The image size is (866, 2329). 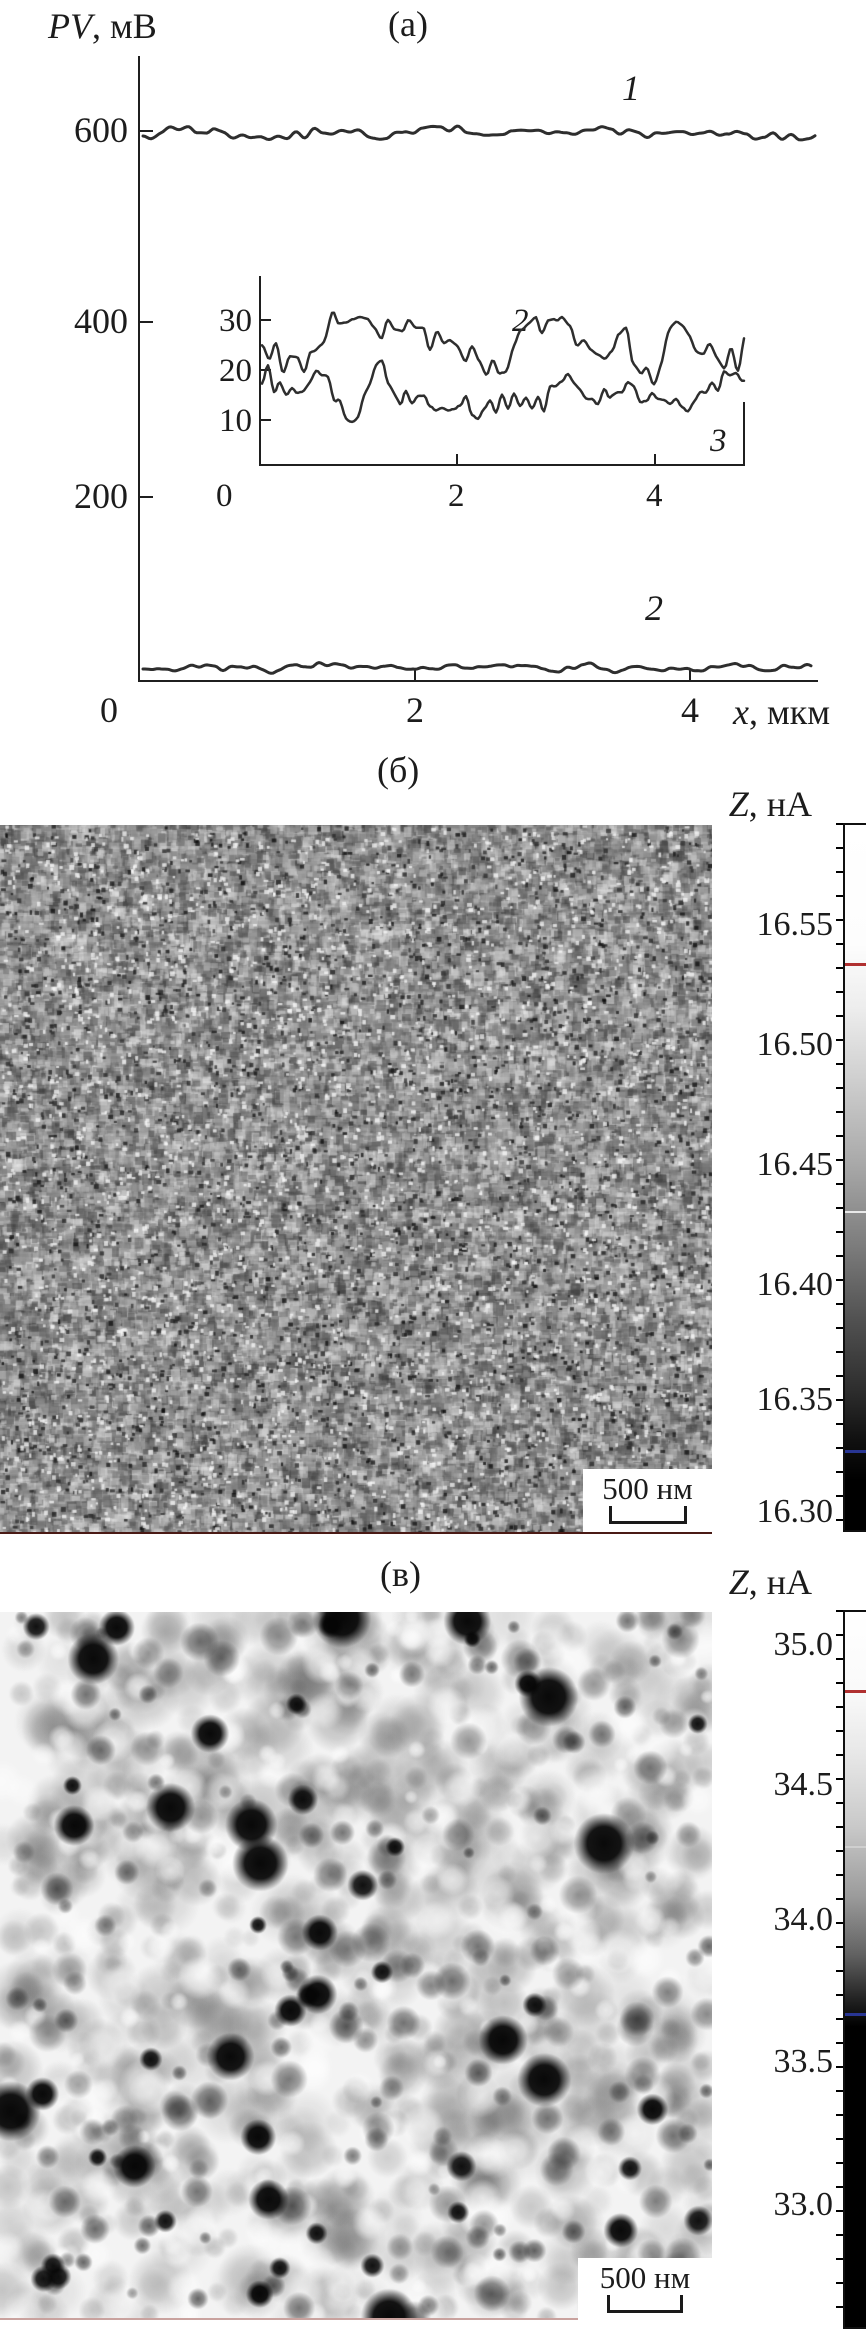 What do you see at coordinates (631, 88) in the screenshot?
I see `curve-1-label: 1` at bounding box center [631, 88].